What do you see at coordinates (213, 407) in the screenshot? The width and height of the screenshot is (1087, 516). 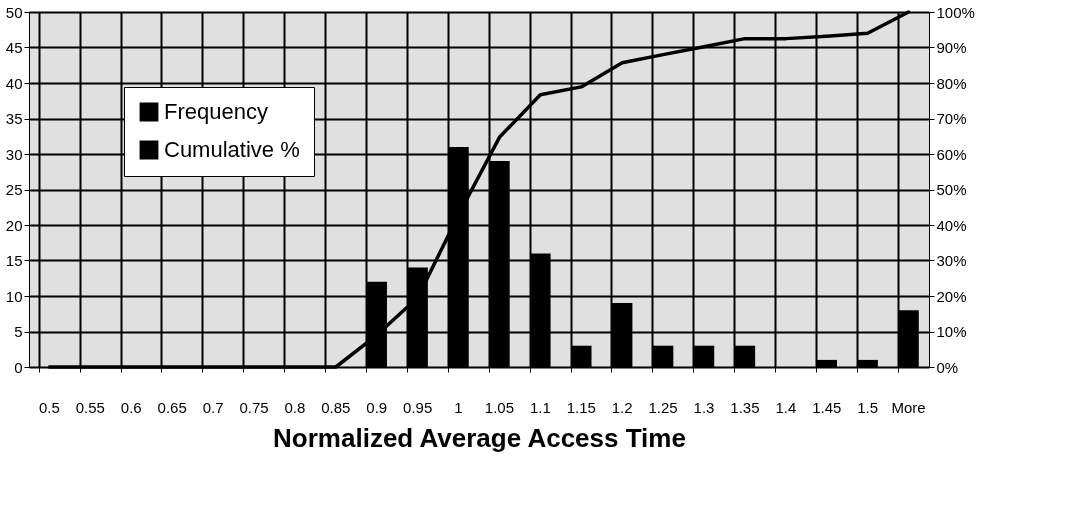 I see `x-tick-label: 0.7` at bounding box center [213, 407].